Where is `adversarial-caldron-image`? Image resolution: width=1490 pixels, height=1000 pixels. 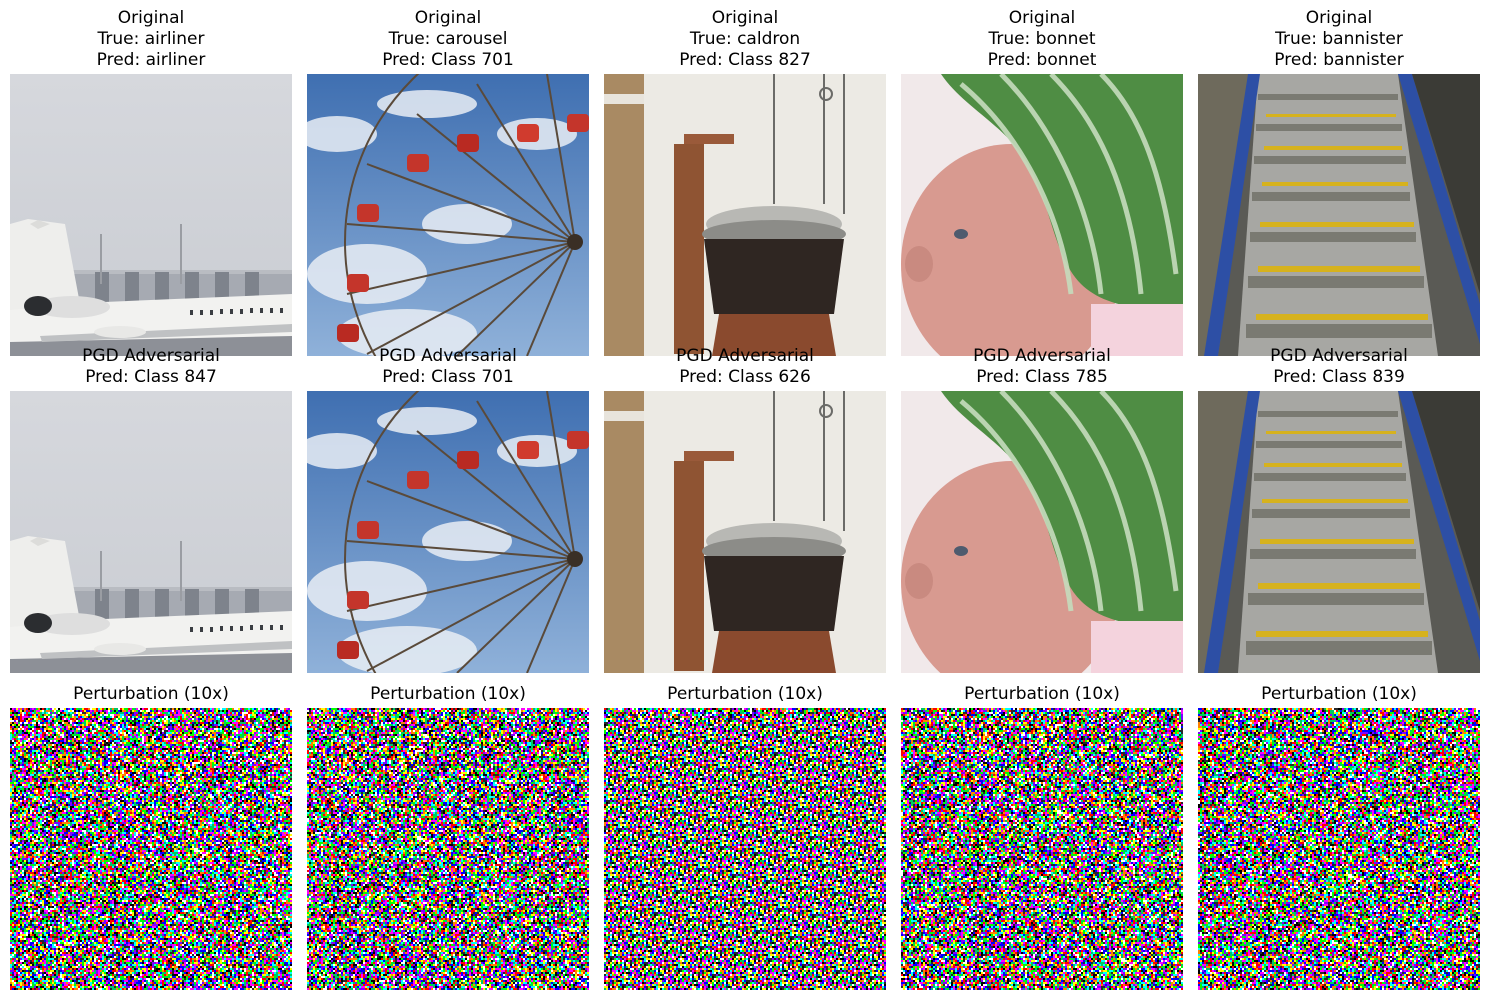 adversarial-caldron-image is located at coordinates (745, 532).